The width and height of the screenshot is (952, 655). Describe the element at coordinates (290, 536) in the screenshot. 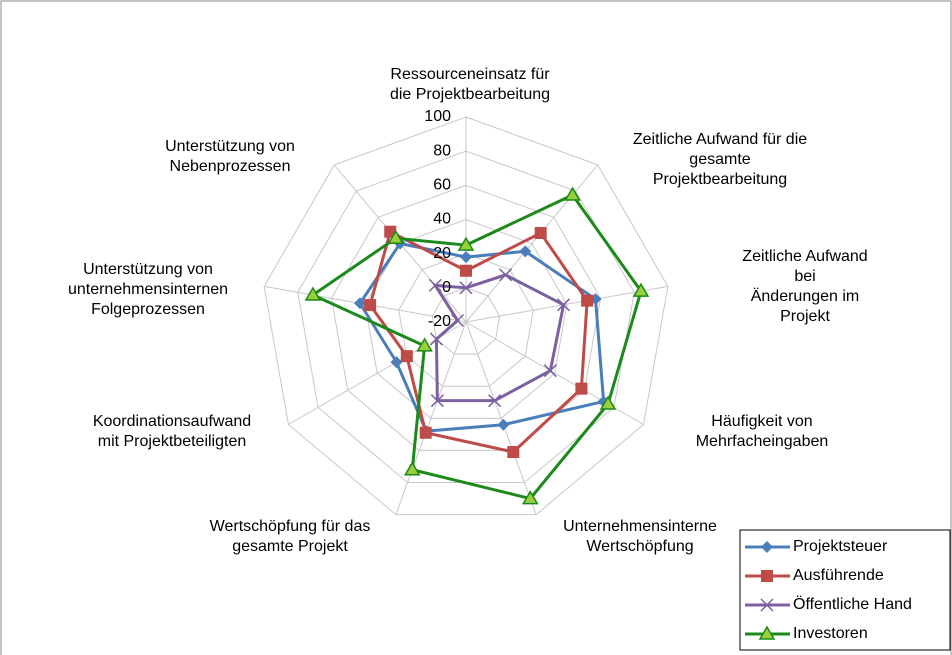

I see `category-label: Wertschöpfung für das gesamte Projekt` at that location.